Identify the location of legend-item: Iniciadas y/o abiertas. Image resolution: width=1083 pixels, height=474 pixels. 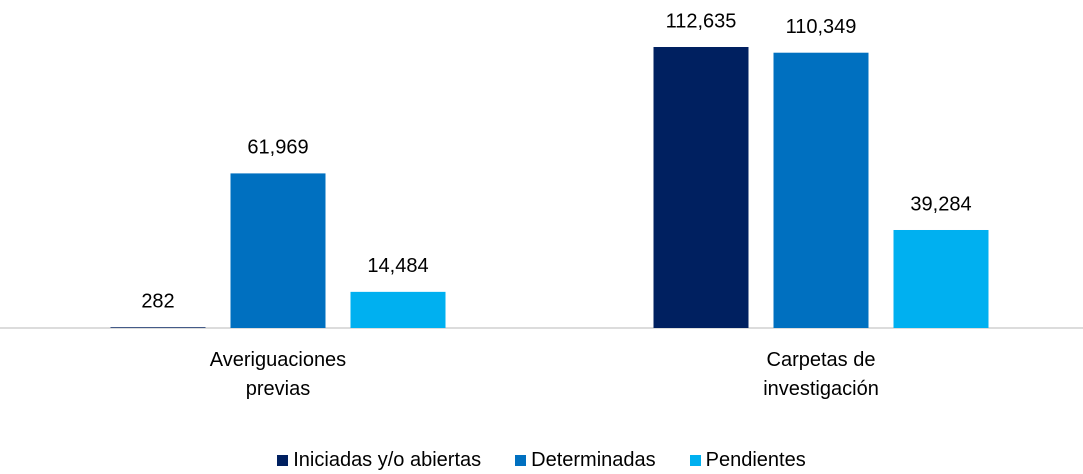
(379, 460).